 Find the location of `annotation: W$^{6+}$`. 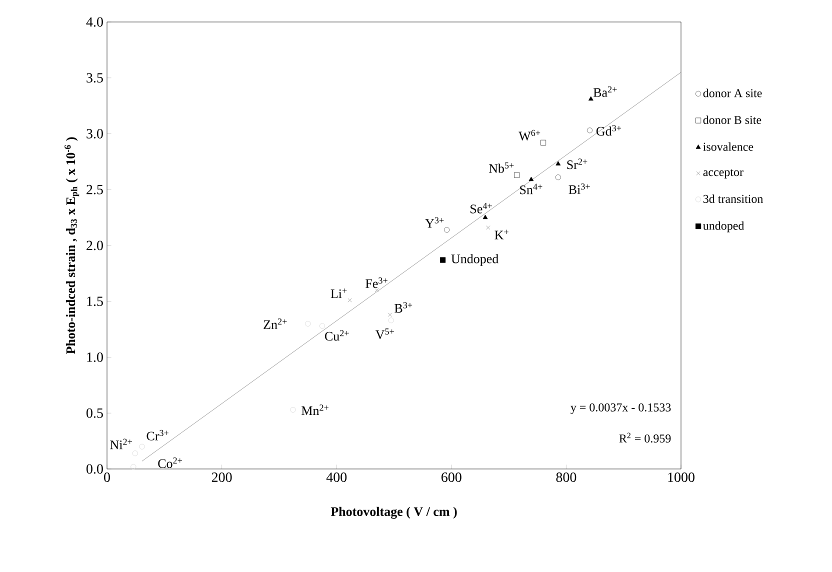

annotation: W$^{6+}$ is located at coordinates (529, 135).